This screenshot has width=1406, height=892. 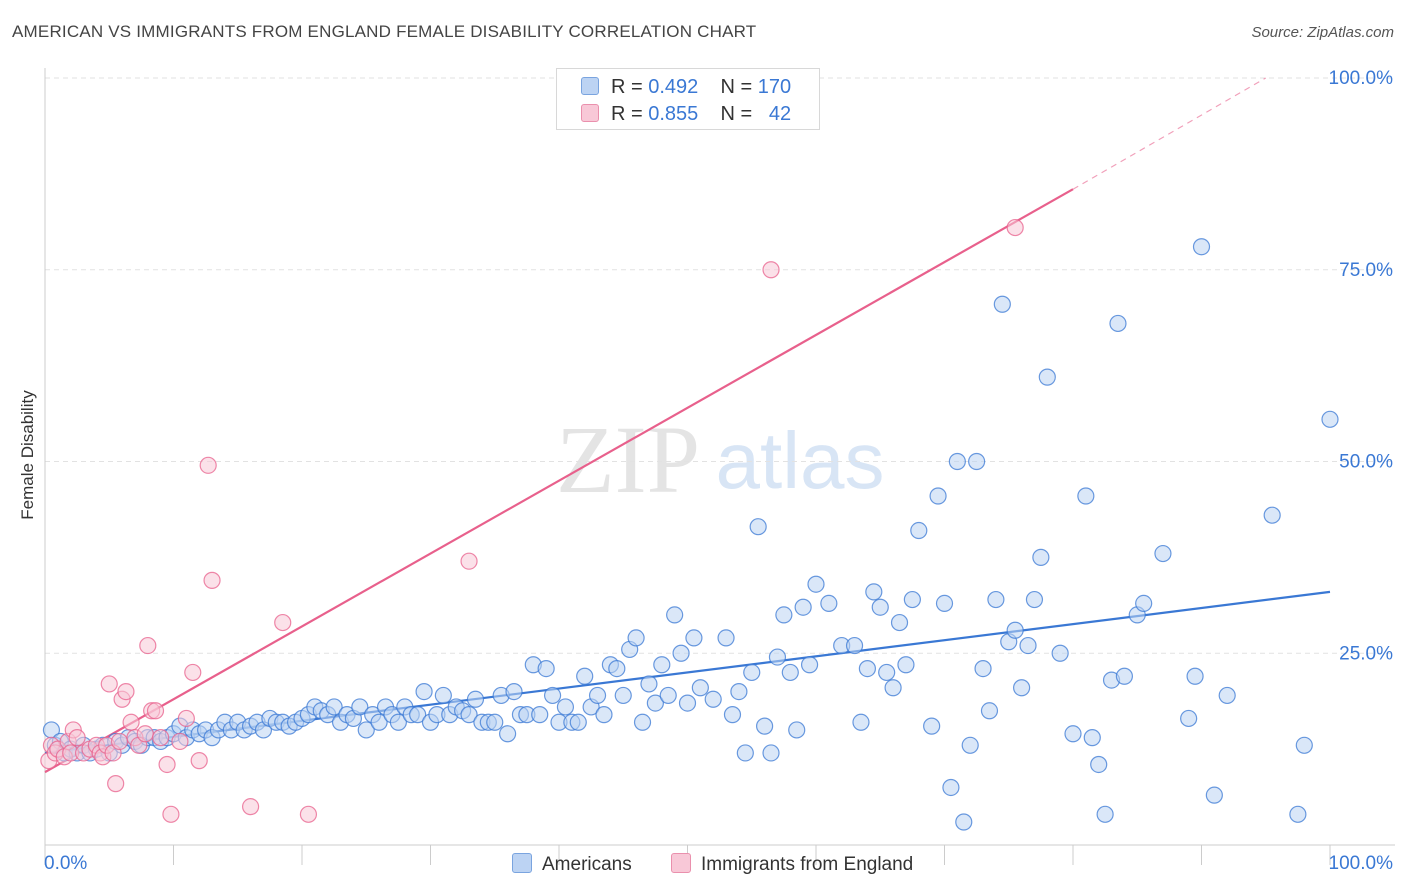 What do you see at coordinates (1169, 133) in the screenshot?
I see `immigrants-trend-extension` at bounding box center [1169, 133].